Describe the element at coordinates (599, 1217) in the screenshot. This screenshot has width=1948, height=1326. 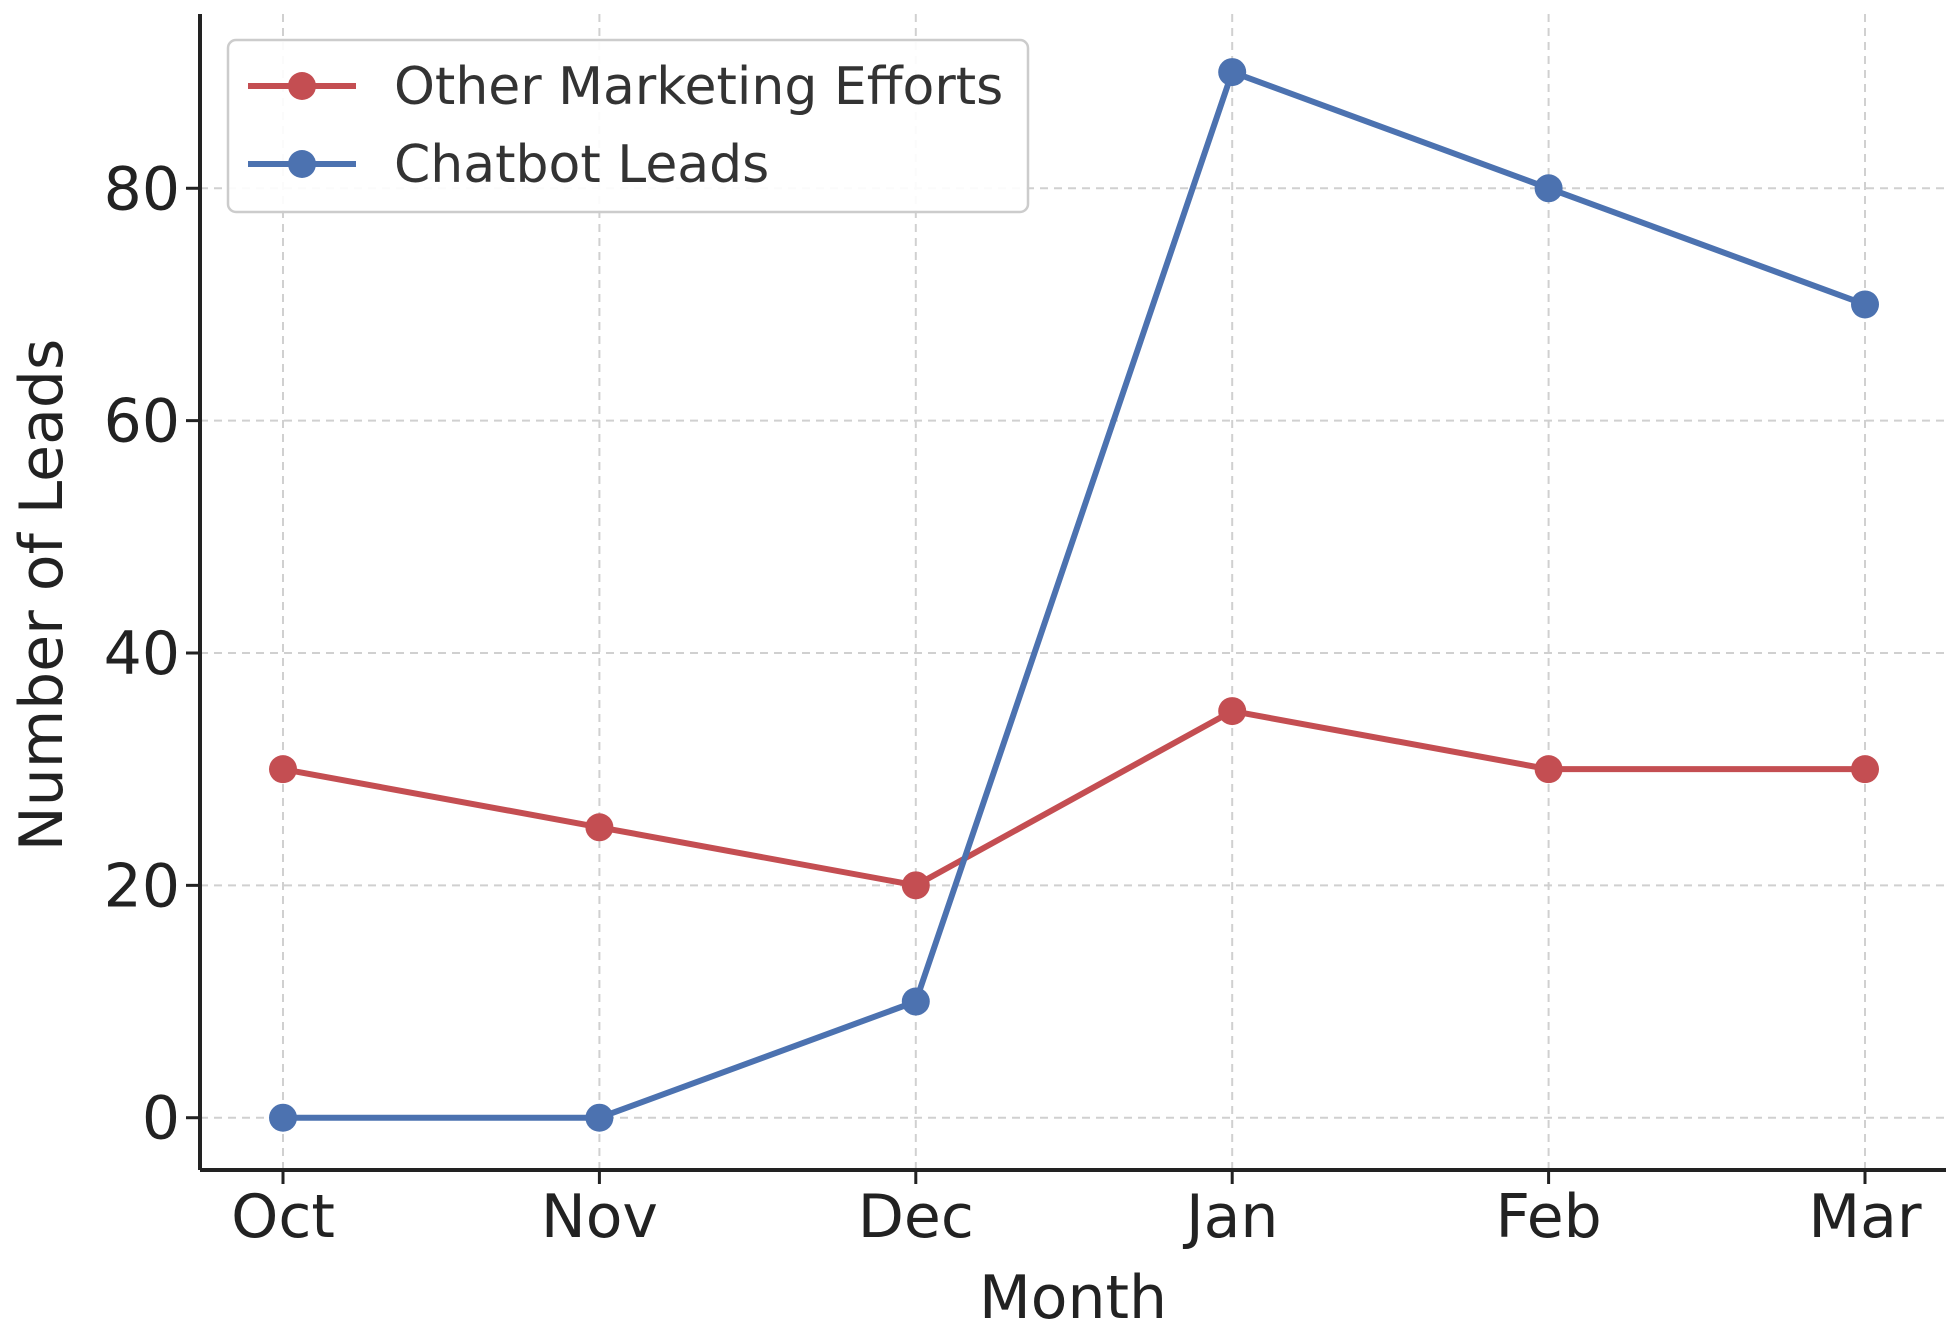
I see `x-tick-label: Nov` at that location.